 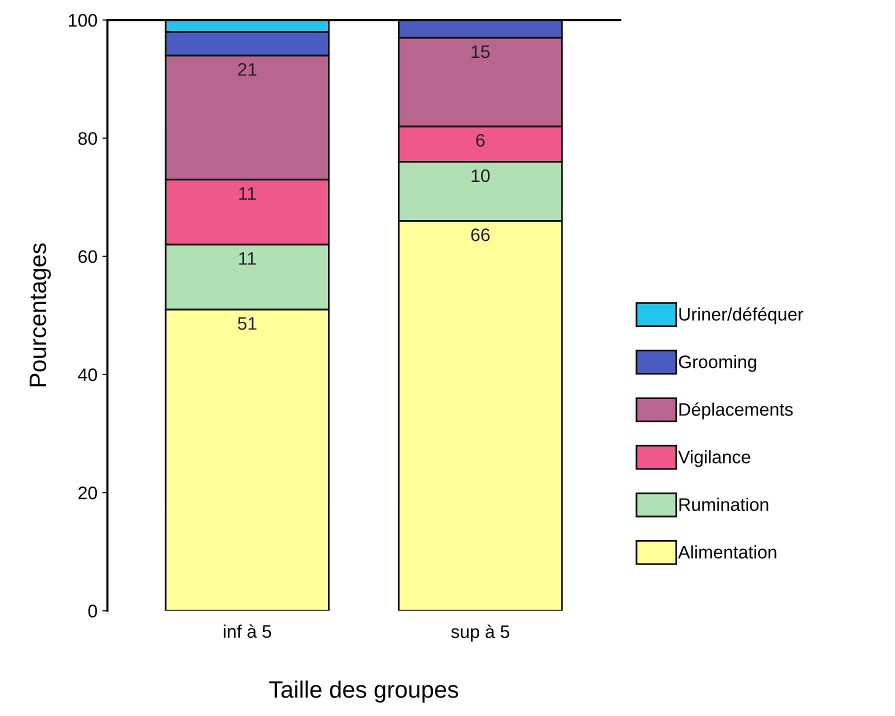 What do you see at coordinates (480, 140) in the screenshot?
I see `data-label: 6` at bounding box center [480, 140].